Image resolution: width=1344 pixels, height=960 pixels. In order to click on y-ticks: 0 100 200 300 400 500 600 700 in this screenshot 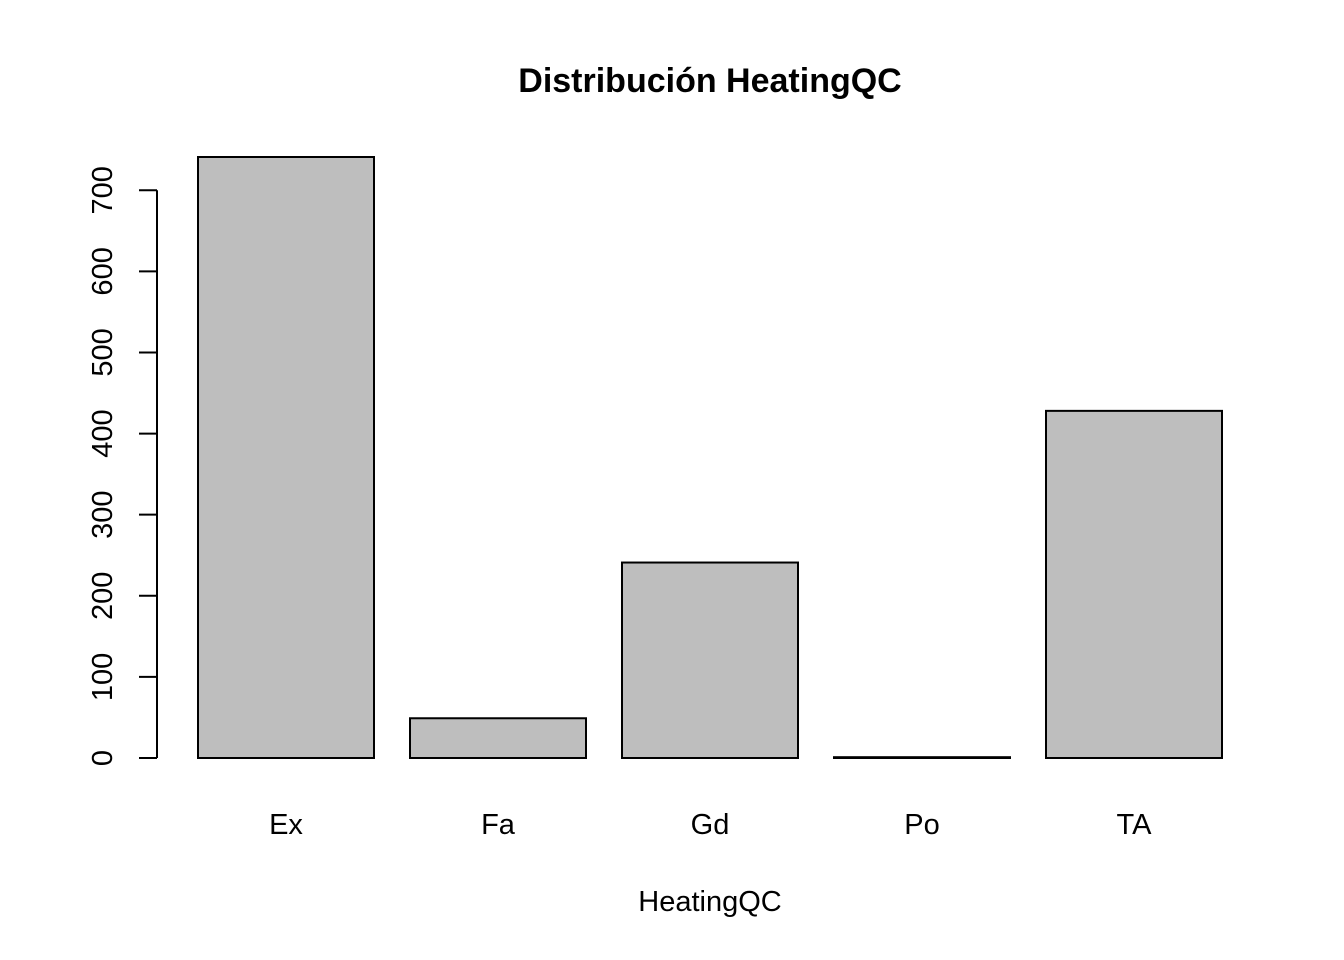, I will do `click(122, 466)`.